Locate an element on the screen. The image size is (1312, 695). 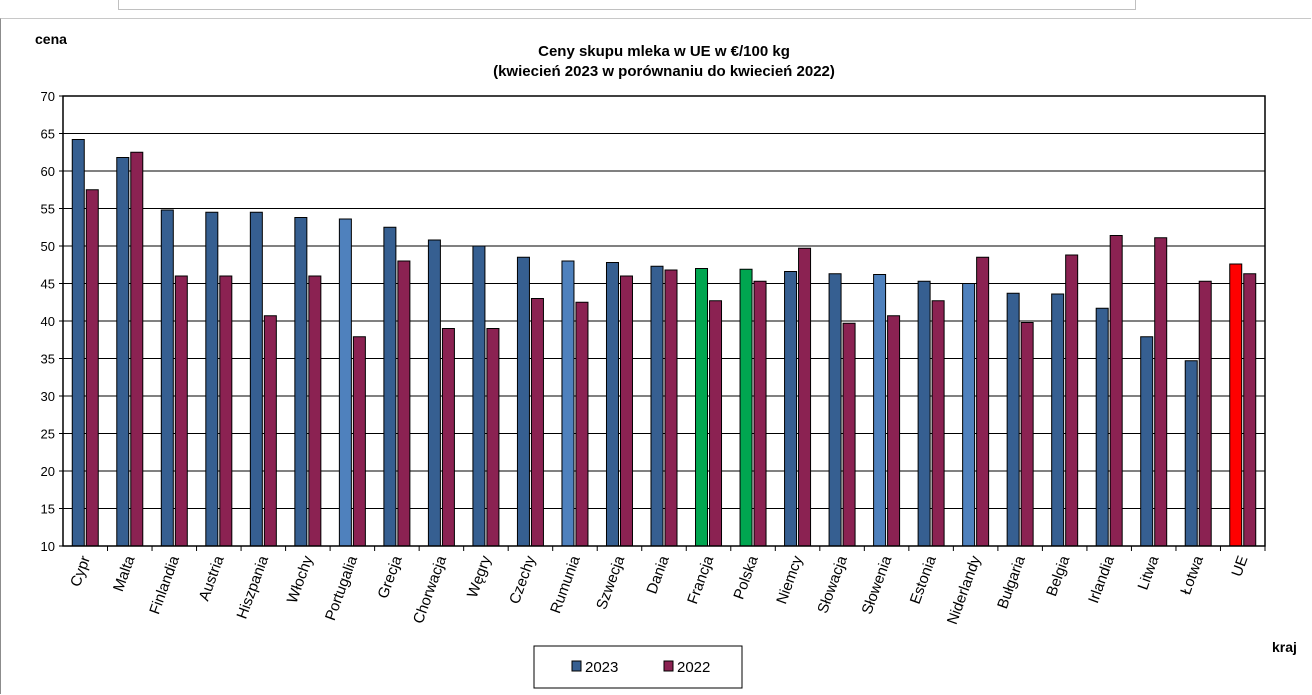
legend-swatch-2022 is located at coordinates (668, 666).